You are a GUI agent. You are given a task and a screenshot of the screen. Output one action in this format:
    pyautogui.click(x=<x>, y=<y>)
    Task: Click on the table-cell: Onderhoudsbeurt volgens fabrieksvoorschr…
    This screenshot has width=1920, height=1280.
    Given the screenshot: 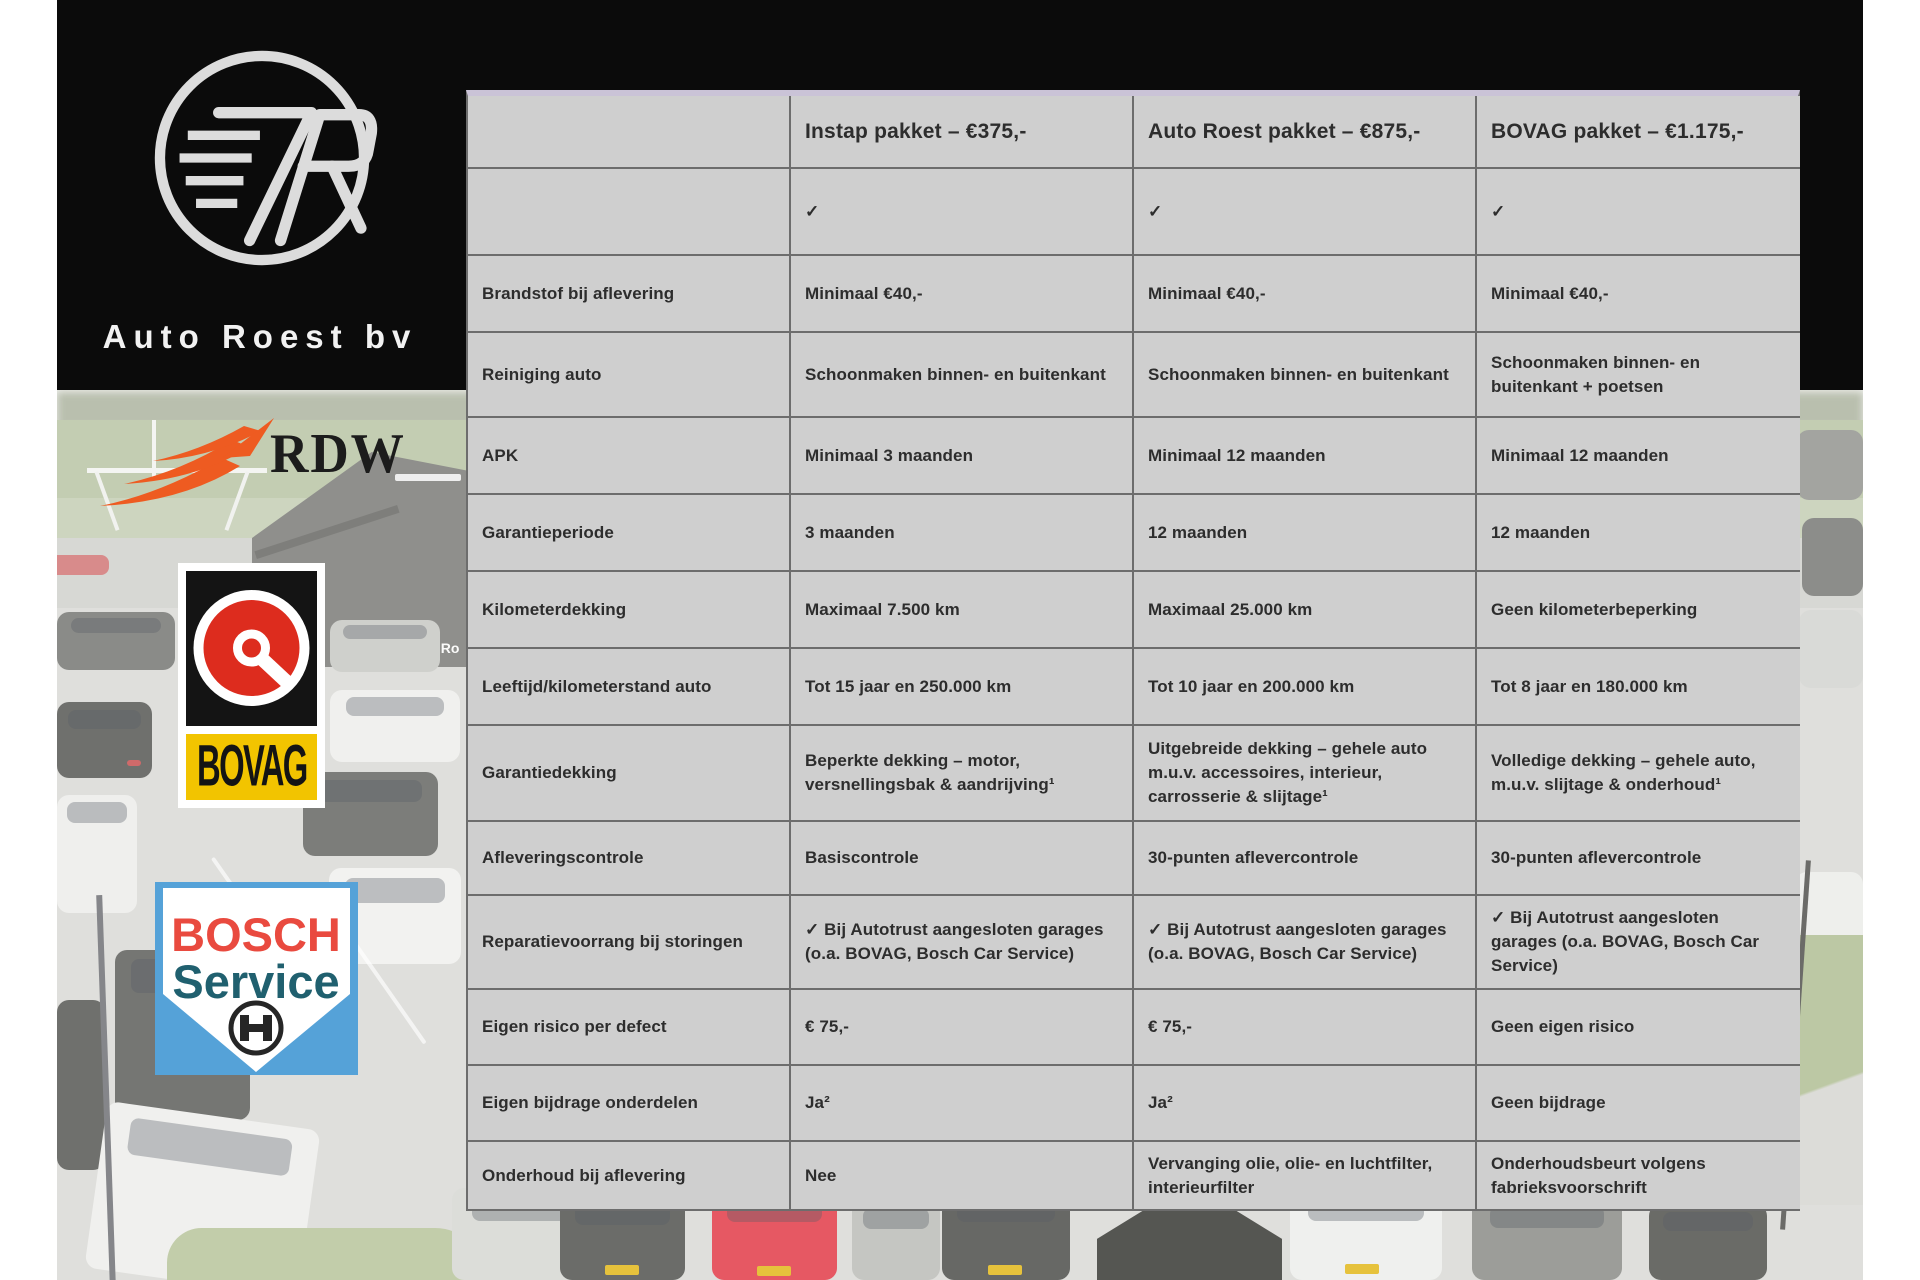 What is the action you would take?
    pyautogui.click(x=1638, y=1175)
    